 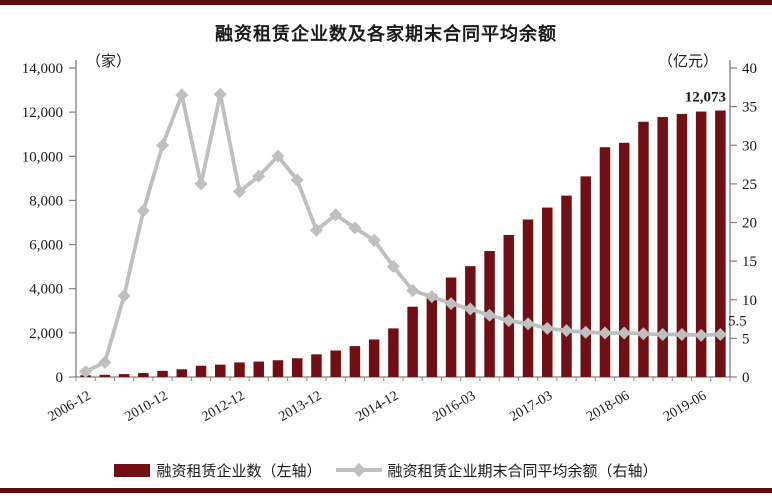 I want to click on right-axis-unit-label: （亿元）, so click(x=688, y=61).